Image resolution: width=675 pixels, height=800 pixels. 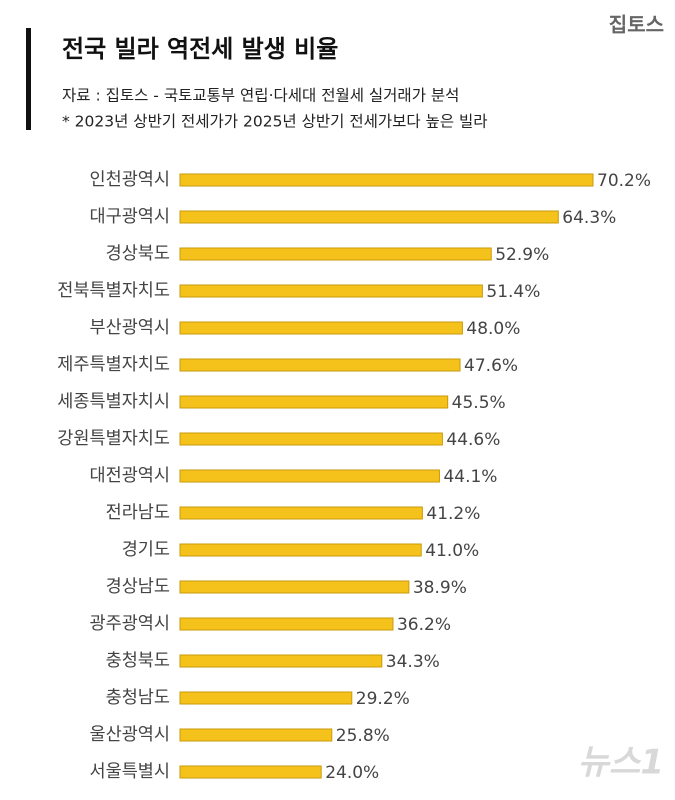 What do you see at coordinates (28, 79) in the screenshot?
I see `title-accent` at bounding box center [28, 79].